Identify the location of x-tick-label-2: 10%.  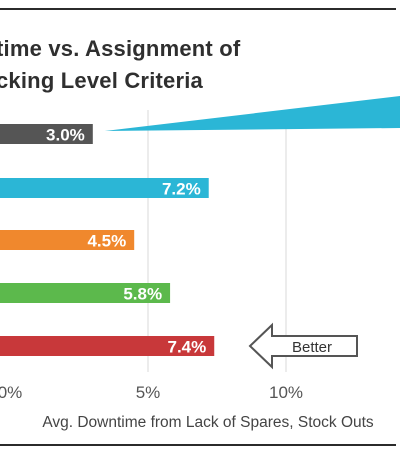
(286, 392).